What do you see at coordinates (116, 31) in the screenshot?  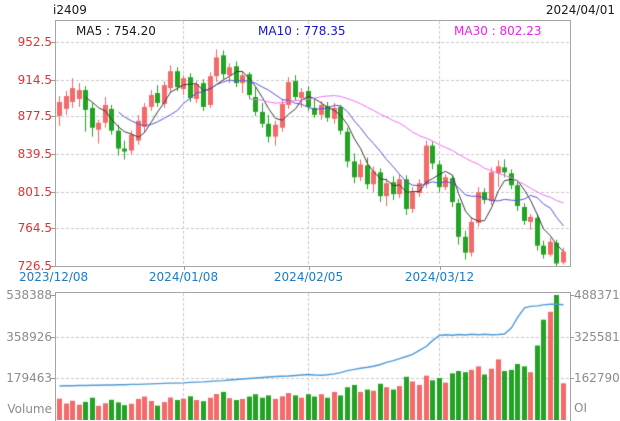 I see `ma5-label: MA5 : 754.20` at bounding box center [116, 31].